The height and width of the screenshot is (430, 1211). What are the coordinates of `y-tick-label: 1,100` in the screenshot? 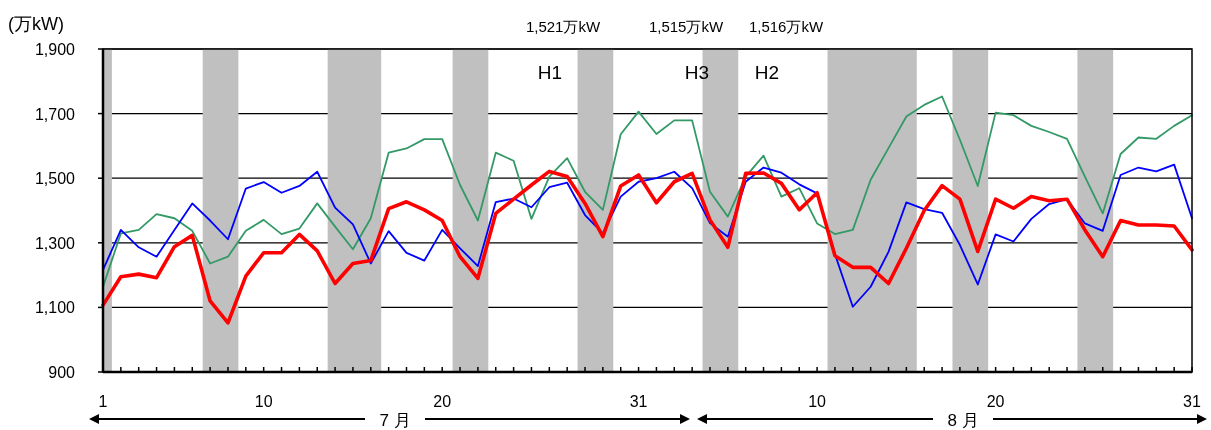 It's located at (55, 308).